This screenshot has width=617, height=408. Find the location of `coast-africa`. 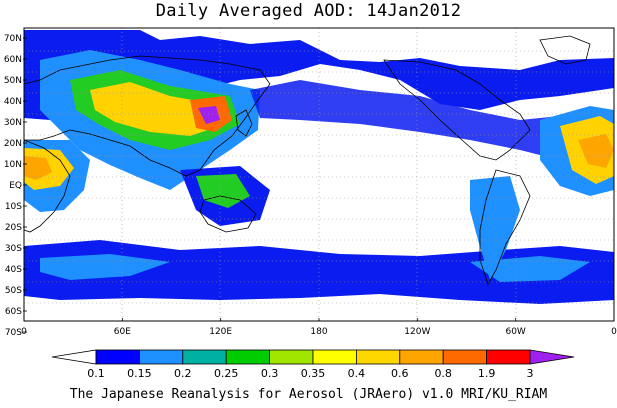

coast-africa is located at coordinates (47, 186).